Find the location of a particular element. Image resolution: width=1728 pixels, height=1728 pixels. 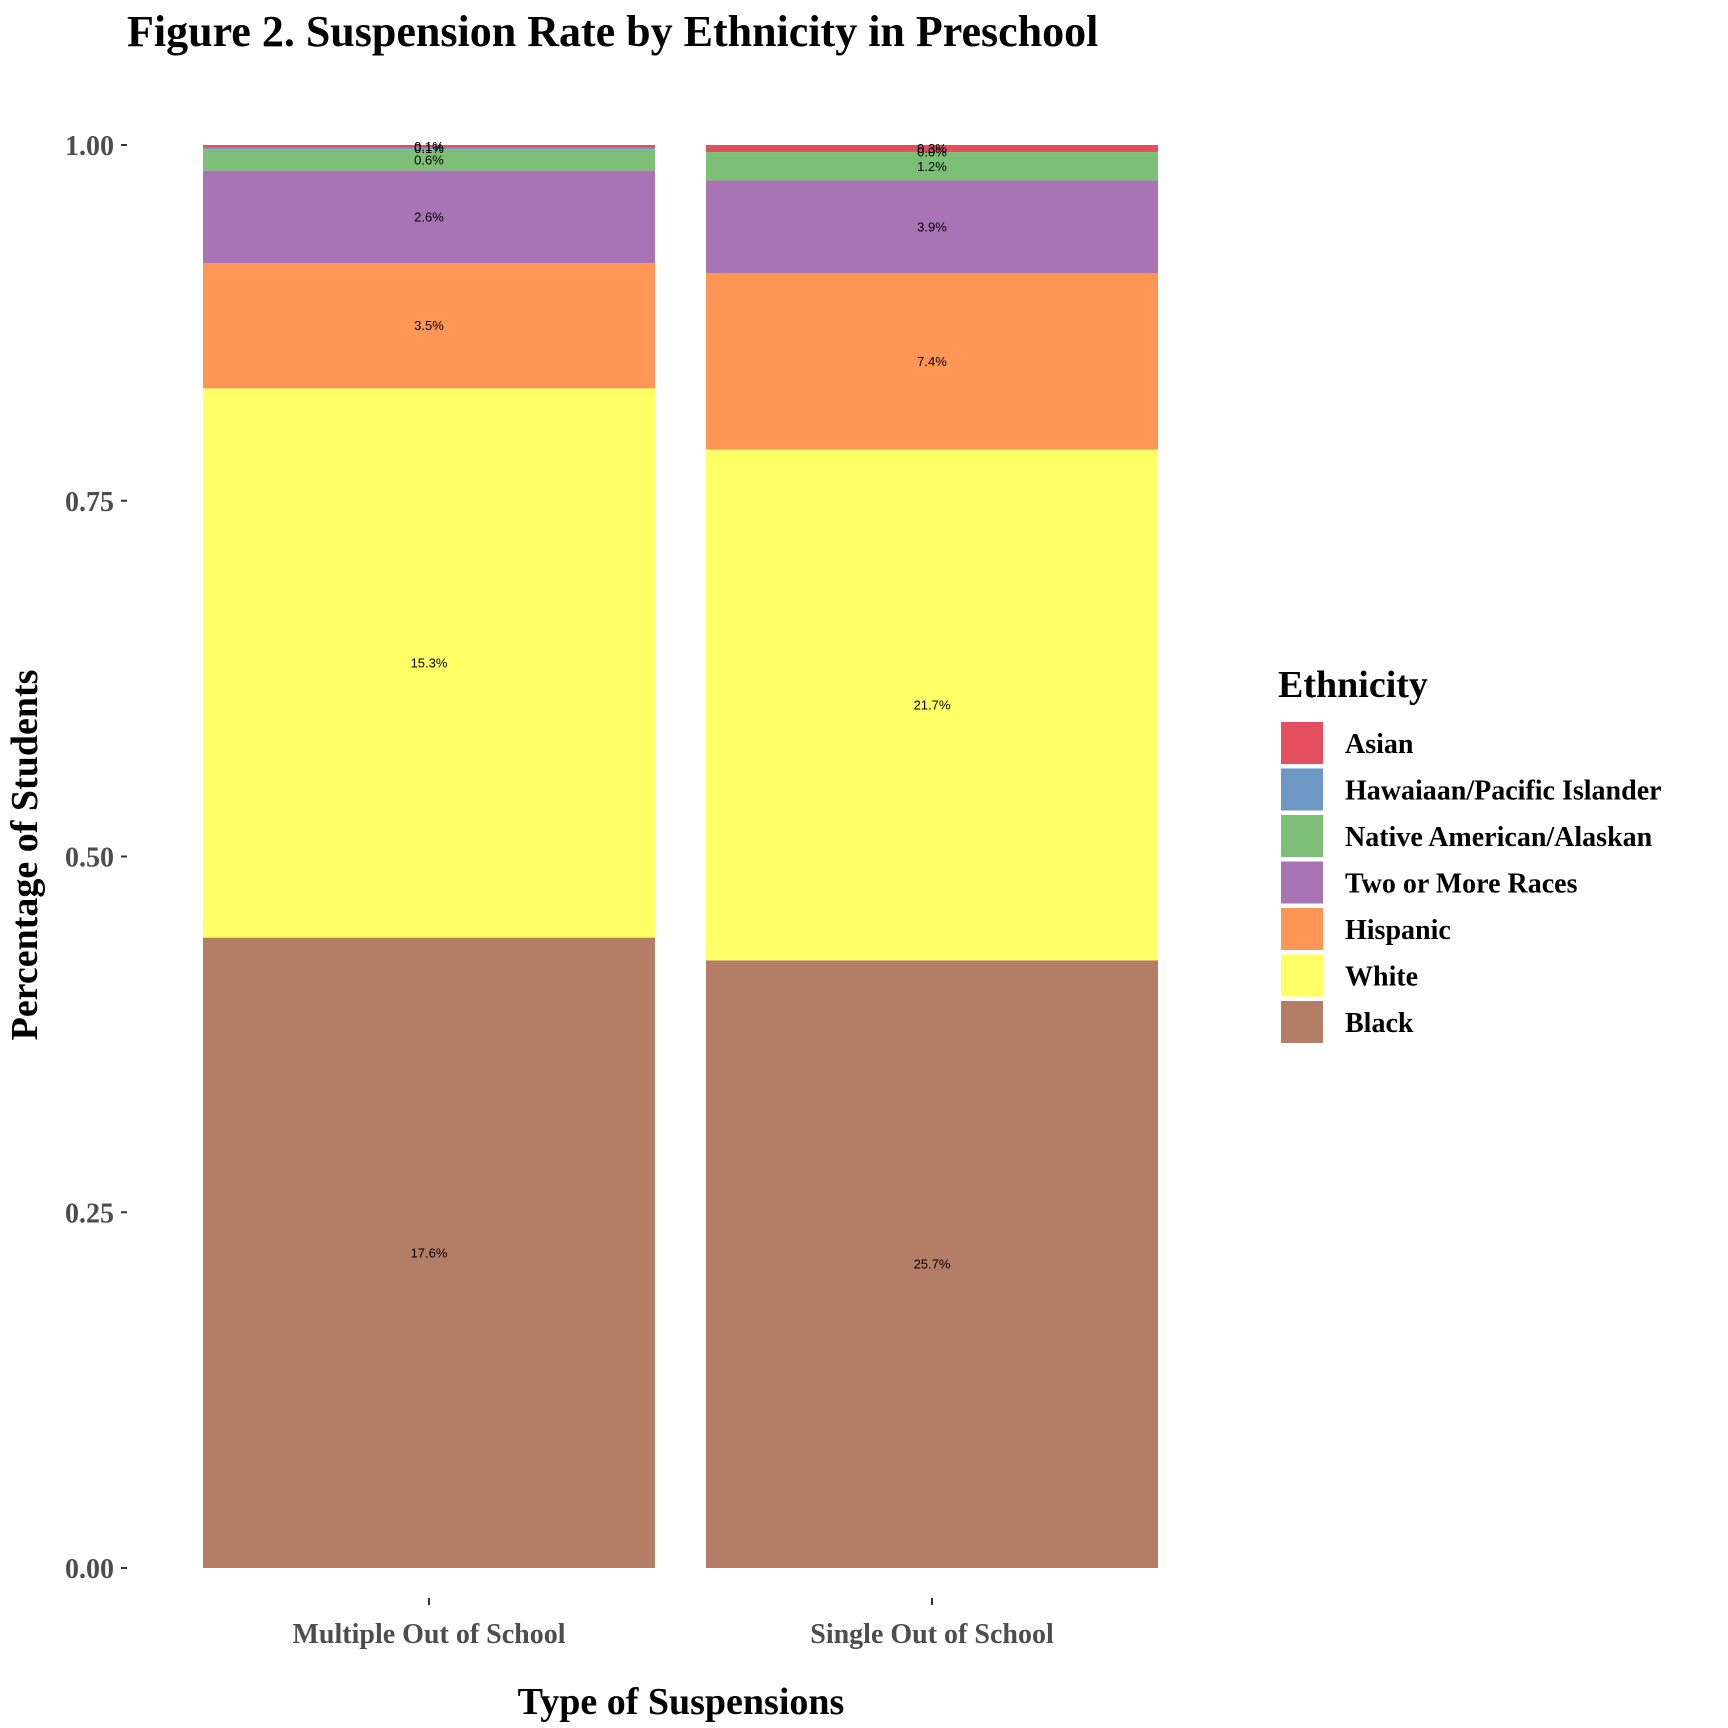

legend-label: Hawaiaan/Pacific Islander is located at coordinates (1503, 791).